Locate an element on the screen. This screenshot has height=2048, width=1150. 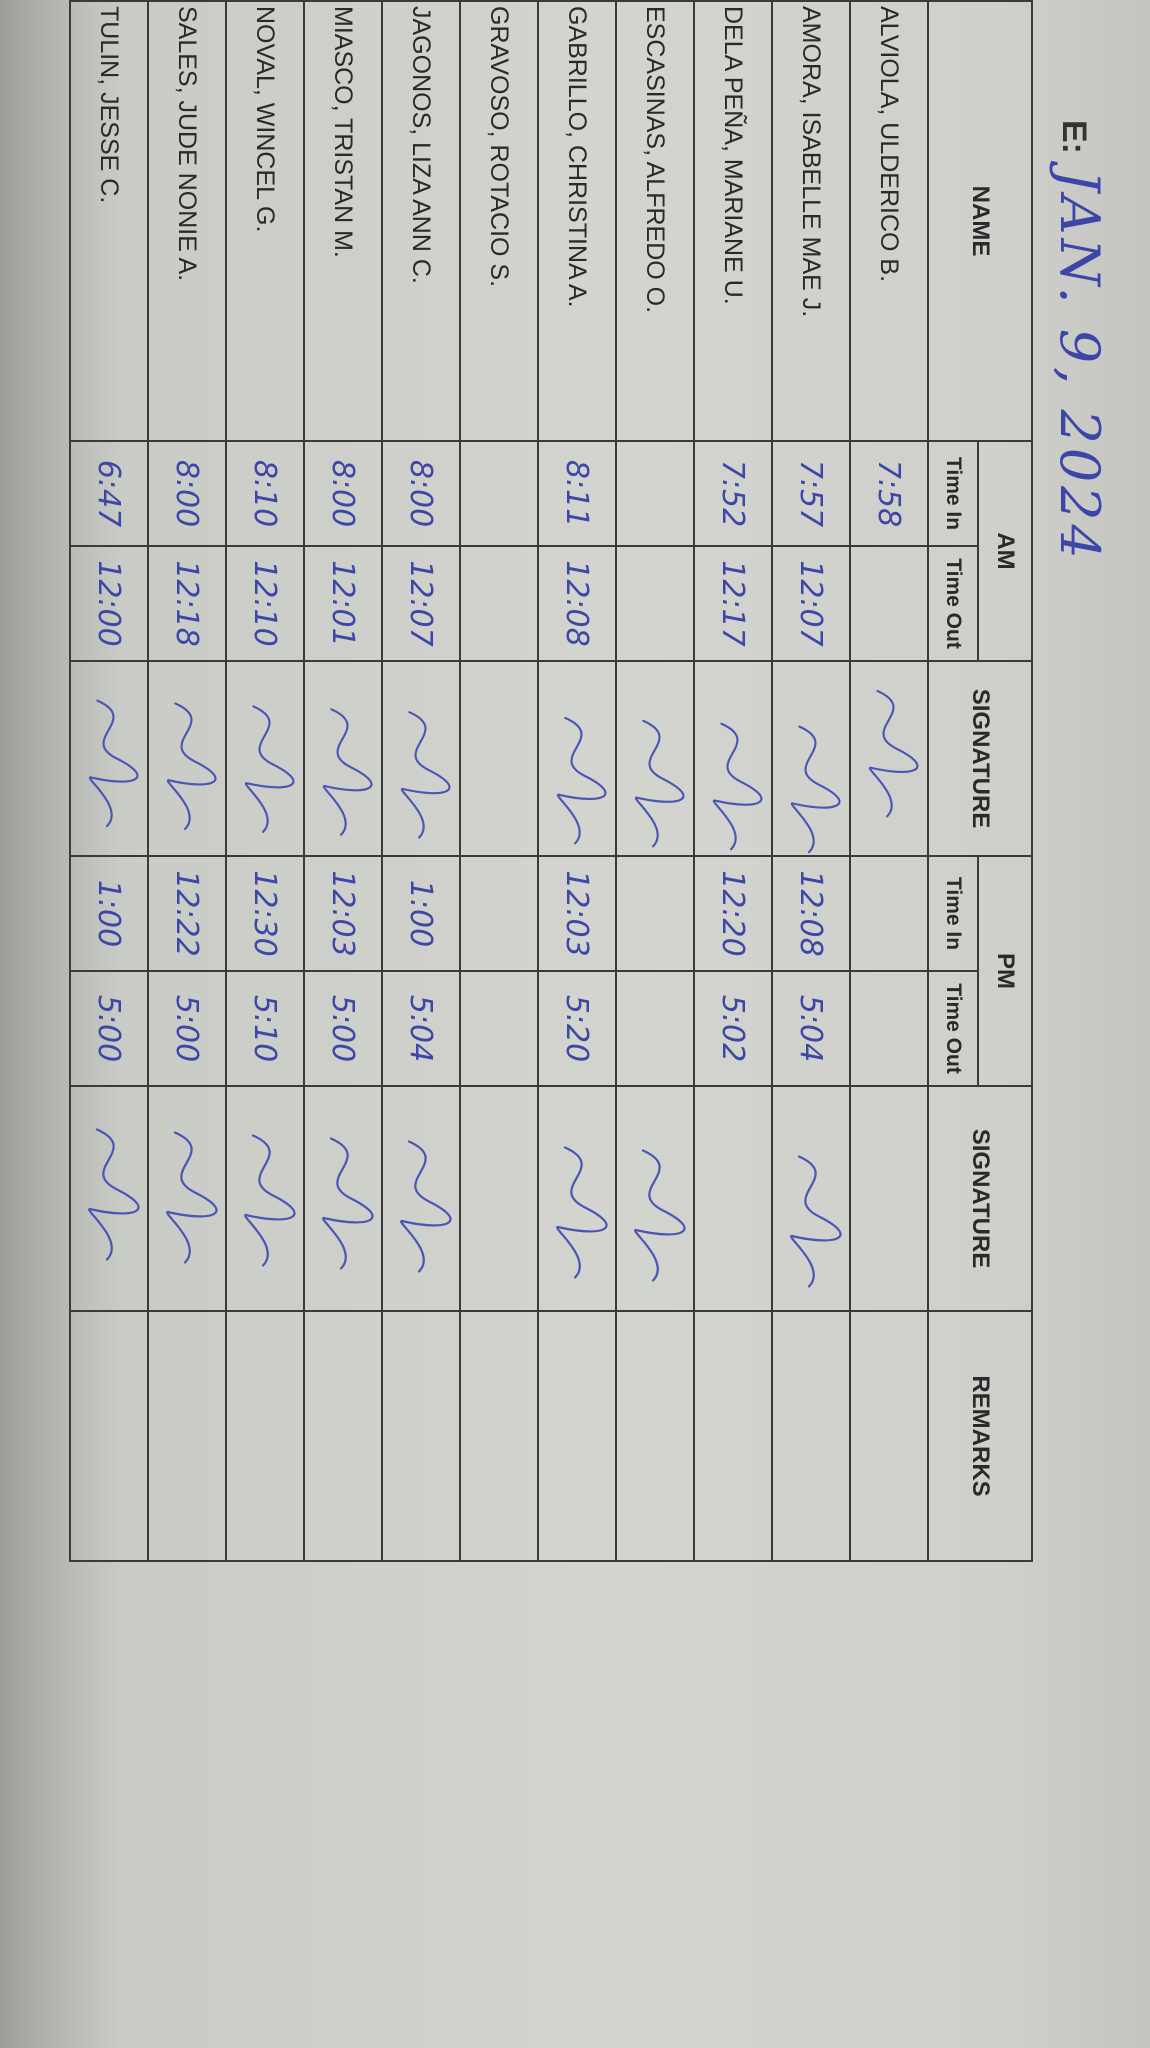
table-row: ESCASINAS, ALFREDO O. is located at coordinates (655, 781).